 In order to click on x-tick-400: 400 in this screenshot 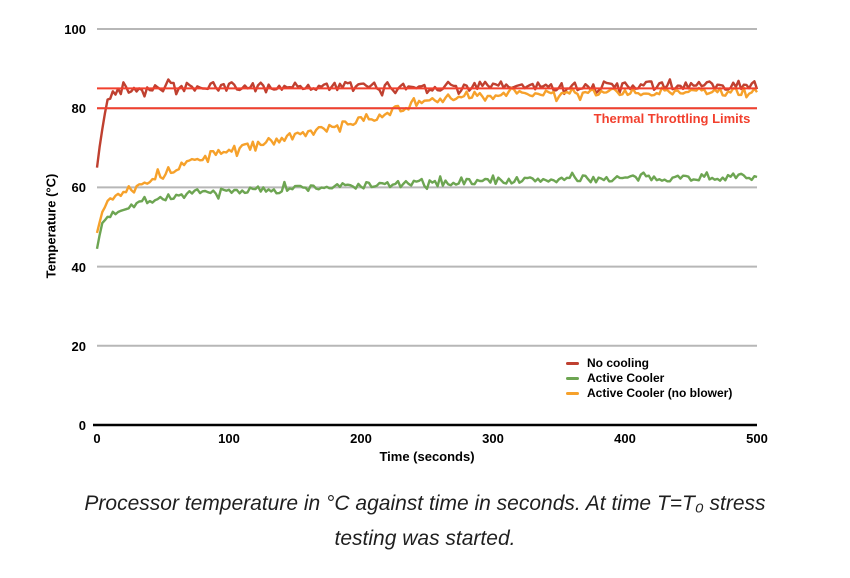, I will do `click(625, 438)`.